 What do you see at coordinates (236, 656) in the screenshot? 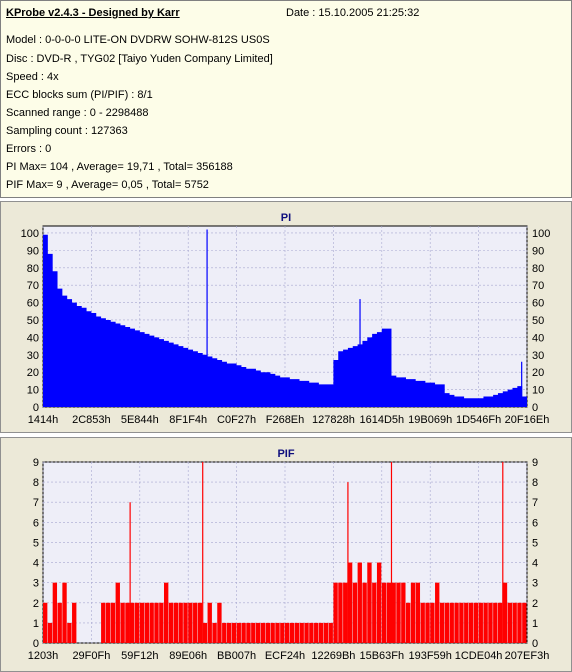
I see `x-tick-label: BB007h` at bounding box center [236, 656].